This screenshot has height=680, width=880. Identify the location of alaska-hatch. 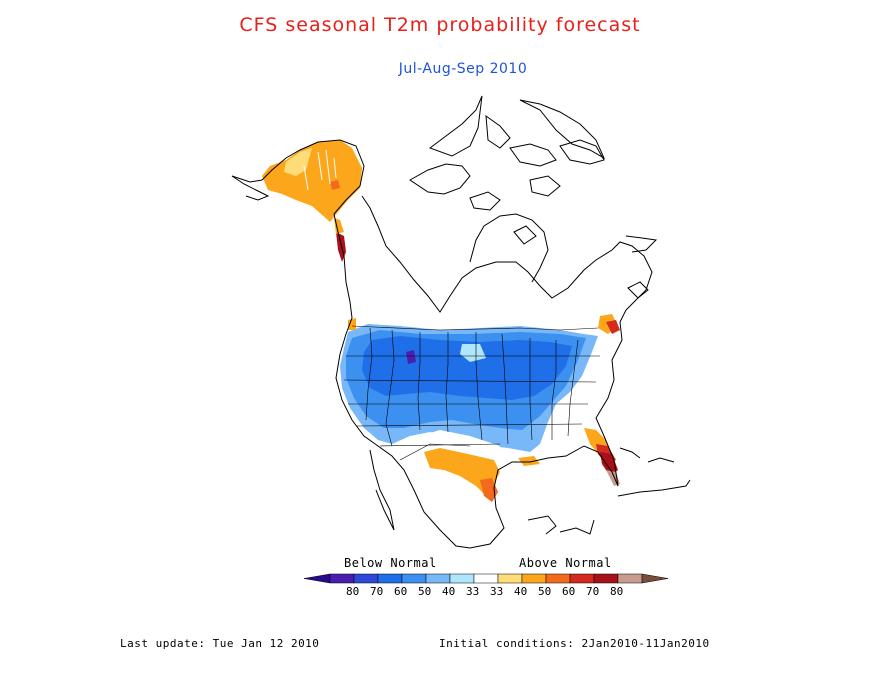
(320, 170).